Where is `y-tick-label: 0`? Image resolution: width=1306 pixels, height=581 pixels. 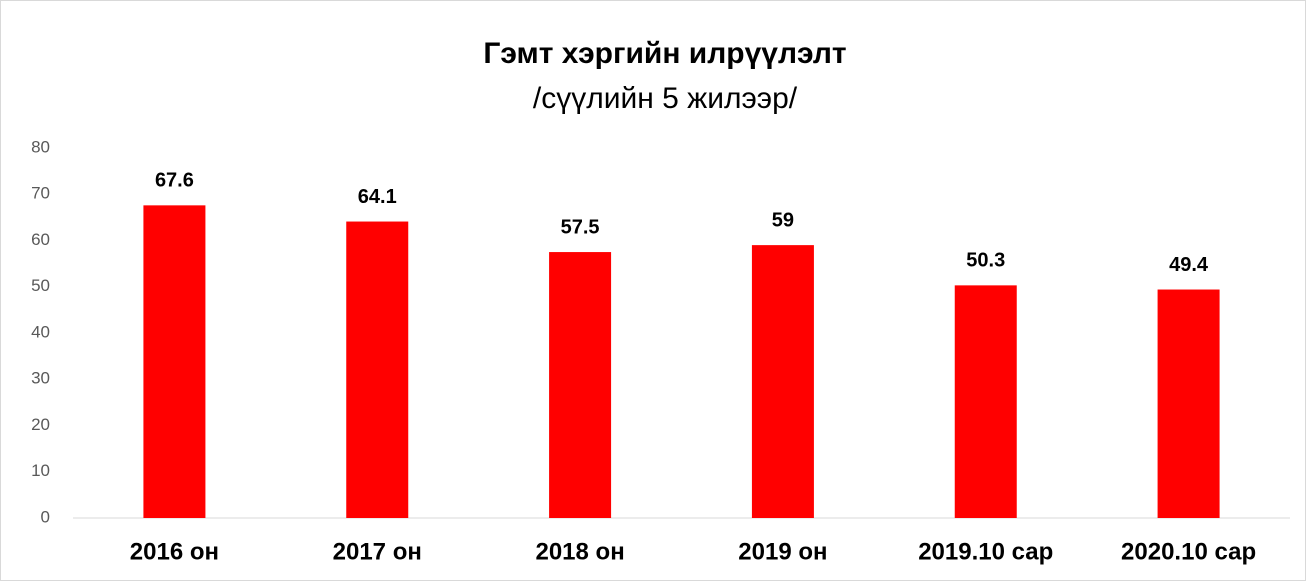
y-tick-label: 0 is located at coordinates (45, 516).